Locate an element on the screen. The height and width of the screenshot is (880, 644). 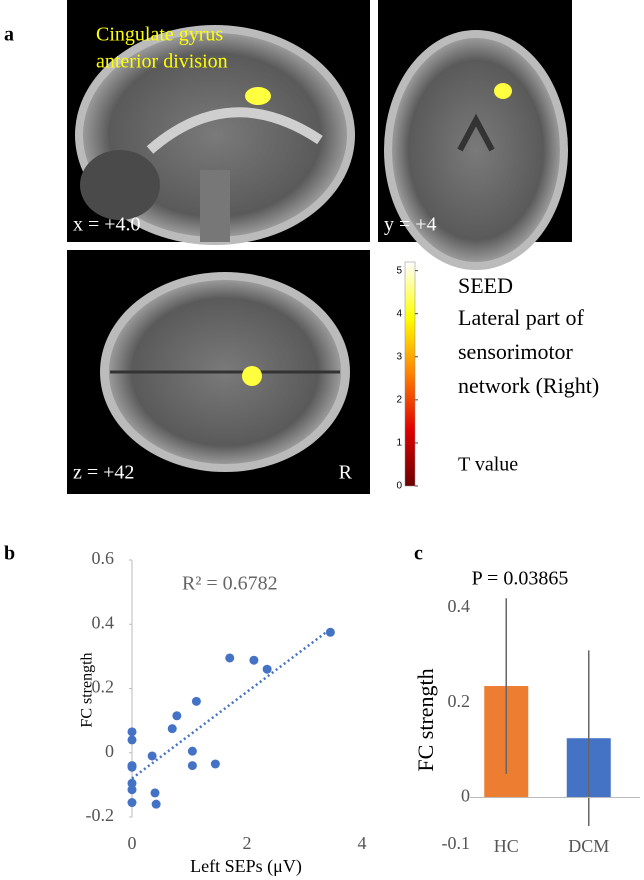
region-label: anterior division is located at coordinates (162, 62).